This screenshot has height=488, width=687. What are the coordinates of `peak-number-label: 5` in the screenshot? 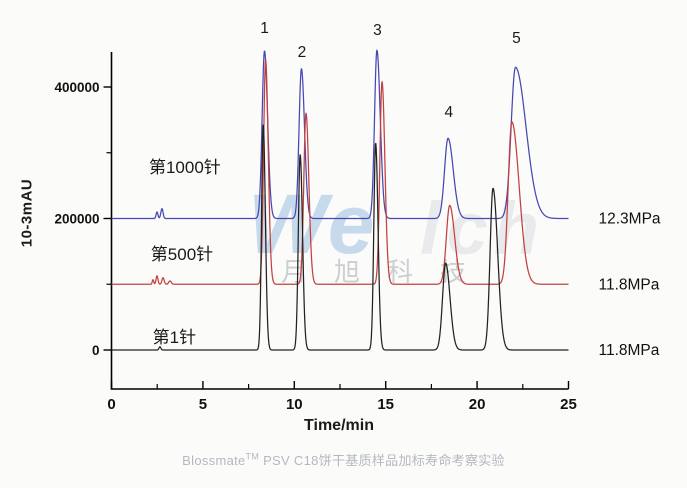 It's located at (516, 38).